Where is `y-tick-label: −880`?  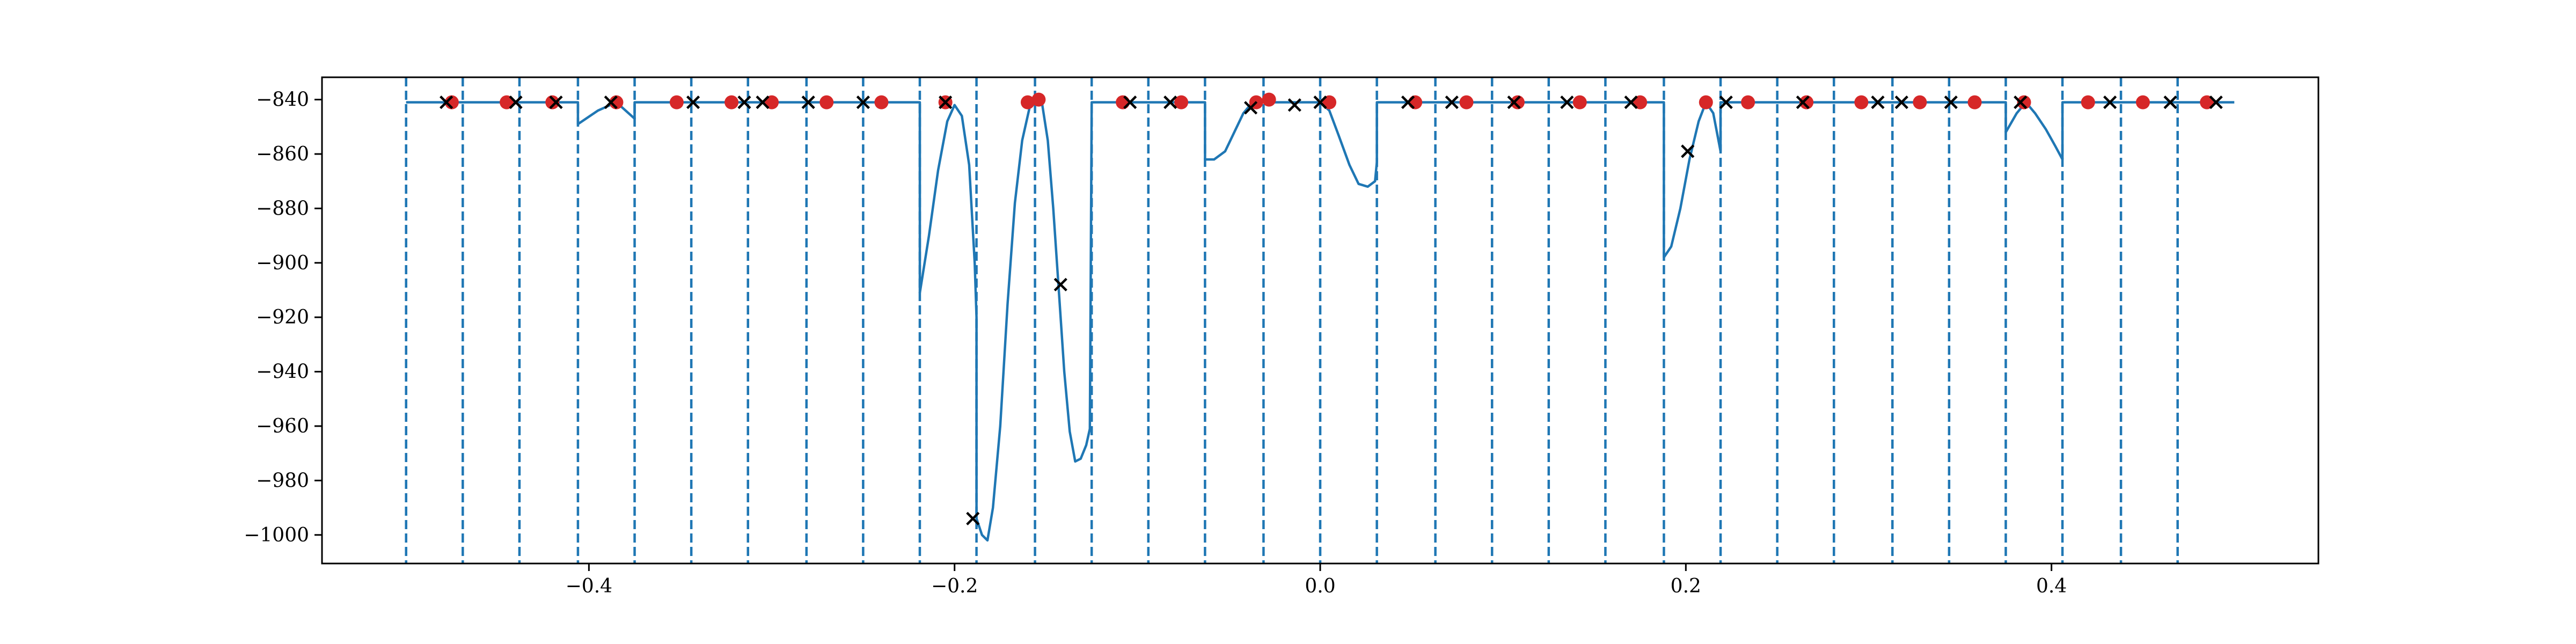
y-tick-label: −880 is located at coordinates (282, 208).